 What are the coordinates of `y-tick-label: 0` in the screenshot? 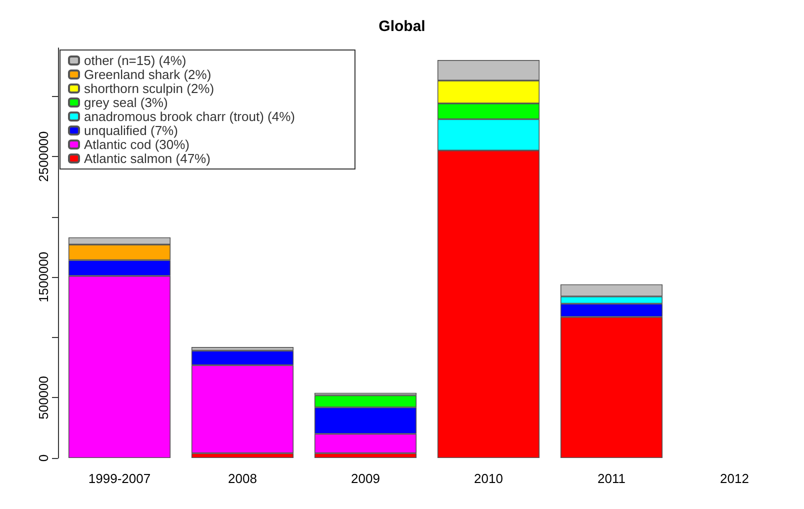 It's located at (43, 458).